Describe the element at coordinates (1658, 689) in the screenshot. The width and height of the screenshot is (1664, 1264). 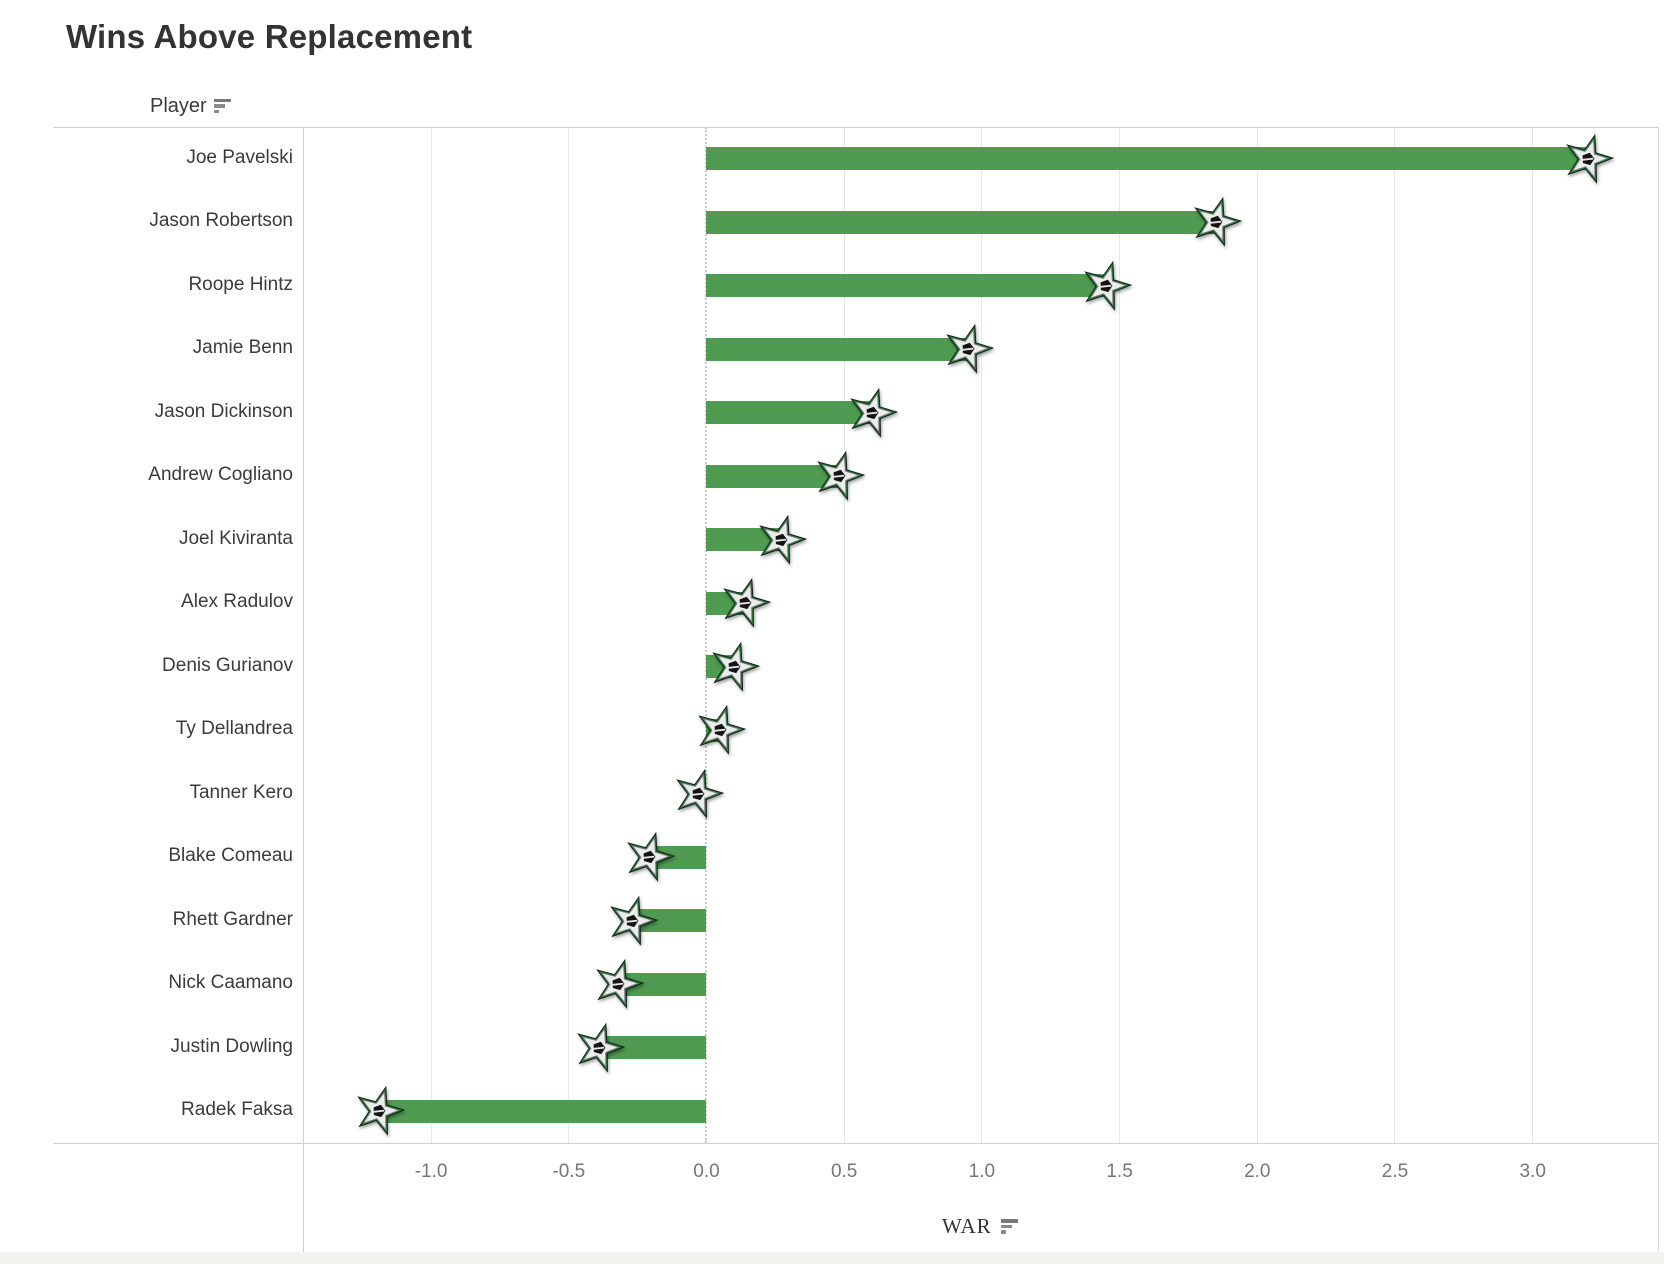
I see `plot-border-right` at that location.